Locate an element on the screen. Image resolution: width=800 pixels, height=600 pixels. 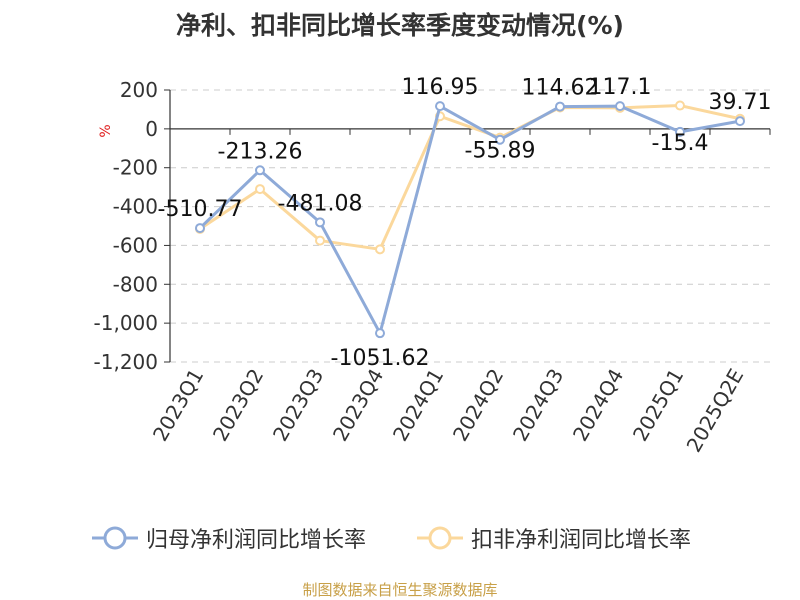
y-tick-label: -400 is located at coordinates (135, 207).